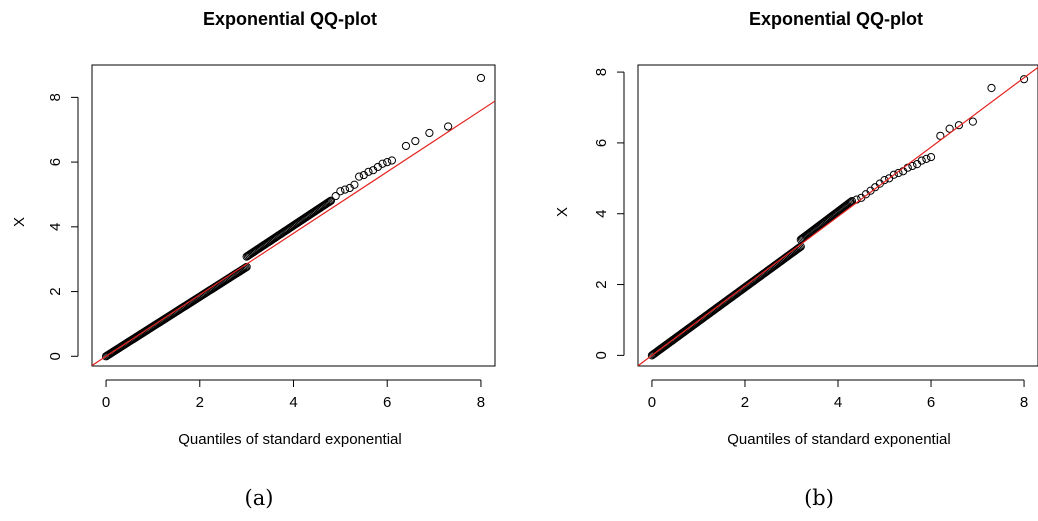  Describe the element at coordinates (819, 498) in the screenshot. I see `caption: (b)` at that location.